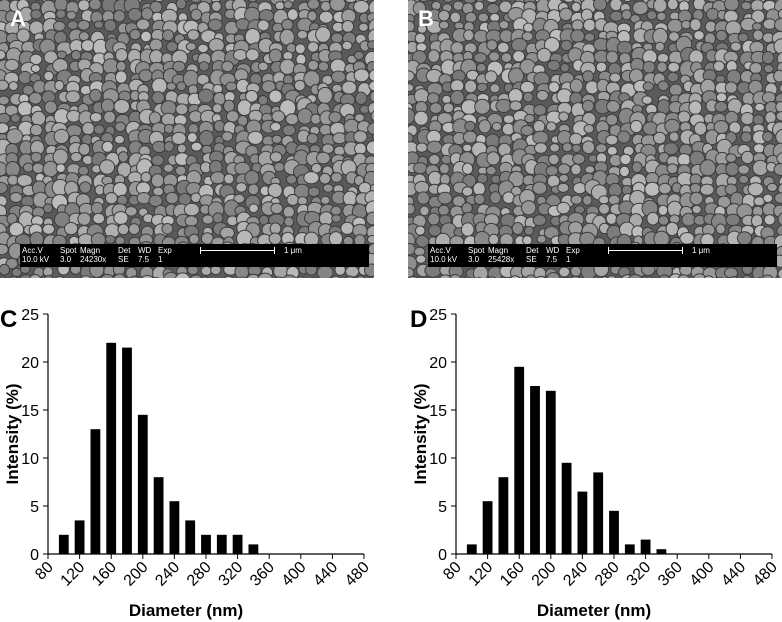 Image resolution: width=782 pixels, height=622 pixels. What do you see at coordinates (325, 574) in the screenshot?
I see `x-tick-label: 440` at bounding box center [325, 574].